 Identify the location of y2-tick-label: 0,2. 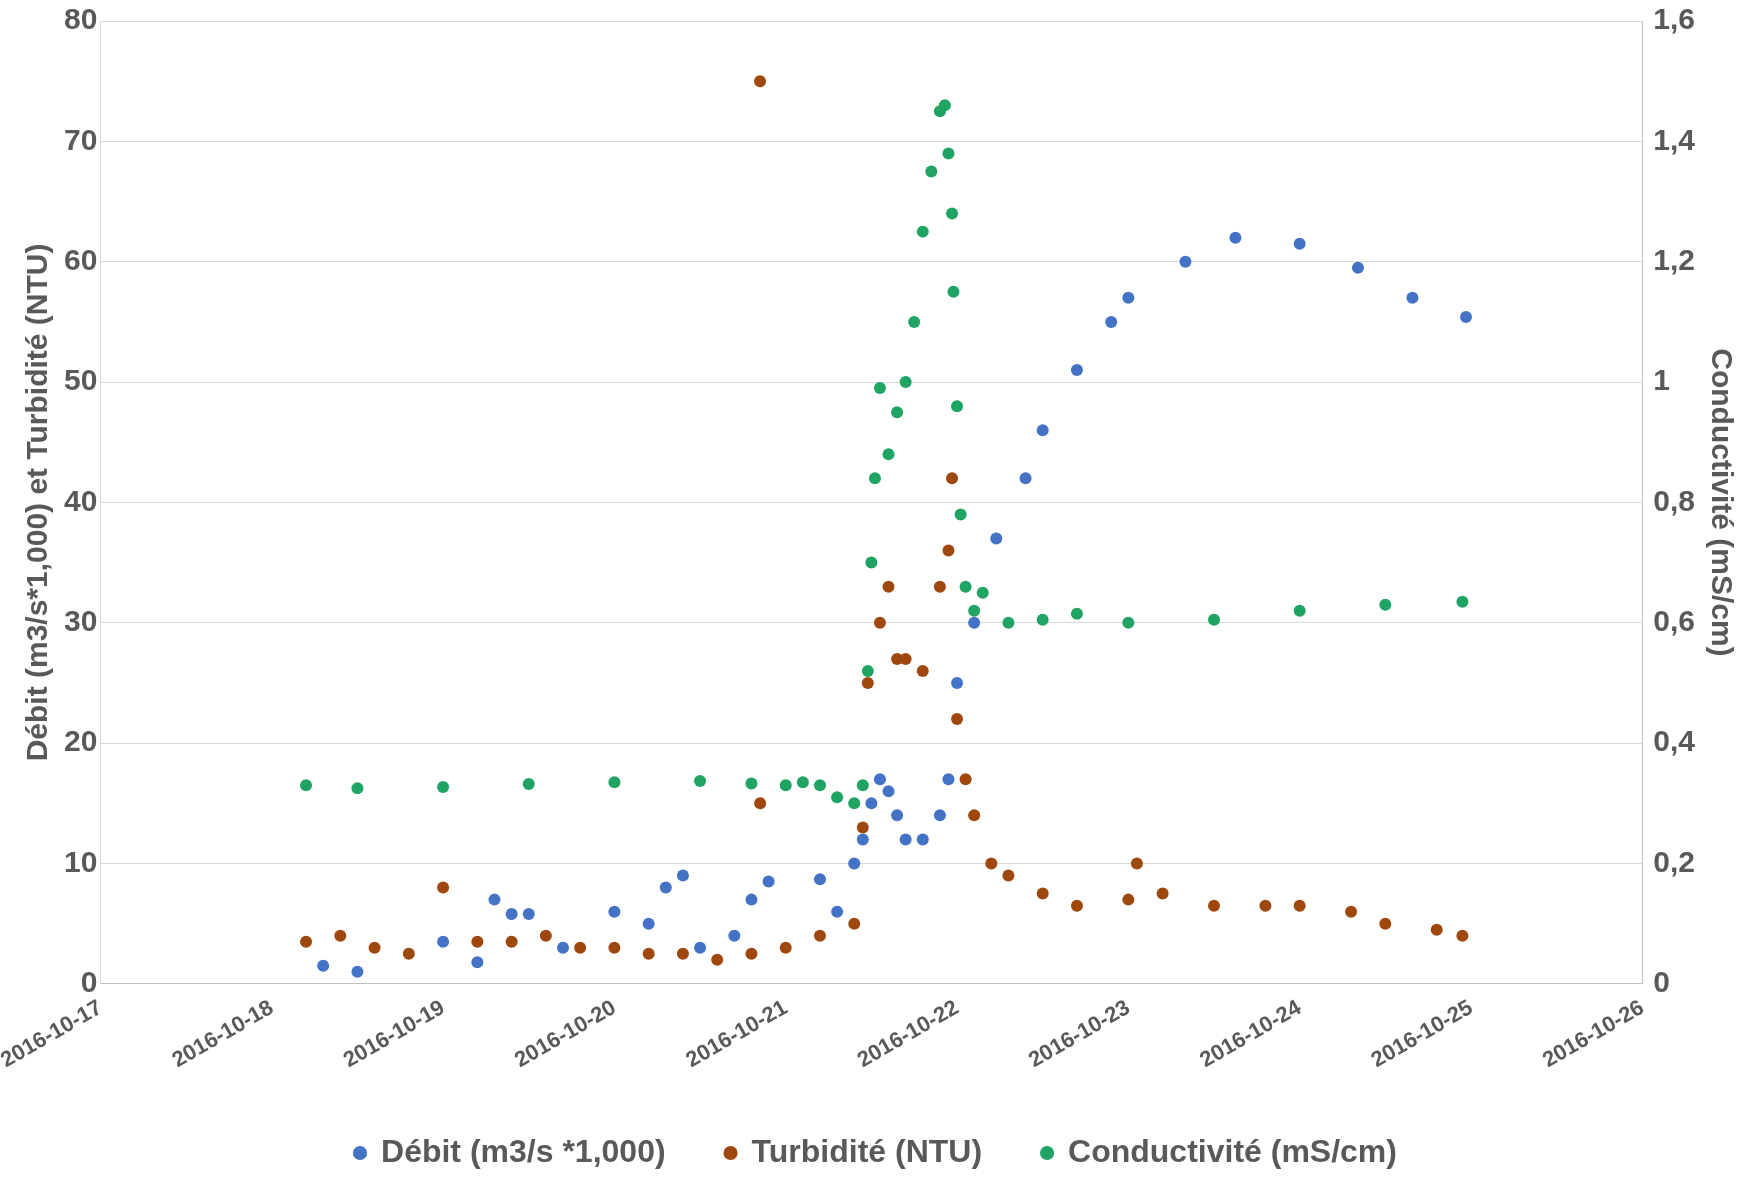
(1674, 861).